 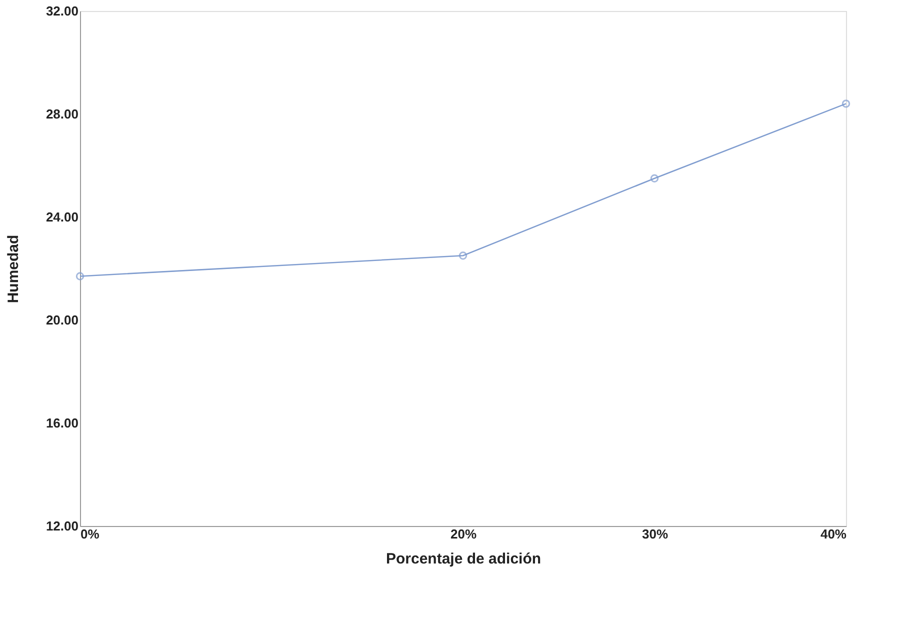 What do you see at coordinates (62, 526) in the screenshot?
I see `y-tick-label: 12.00` at bounding box center [62, 526].